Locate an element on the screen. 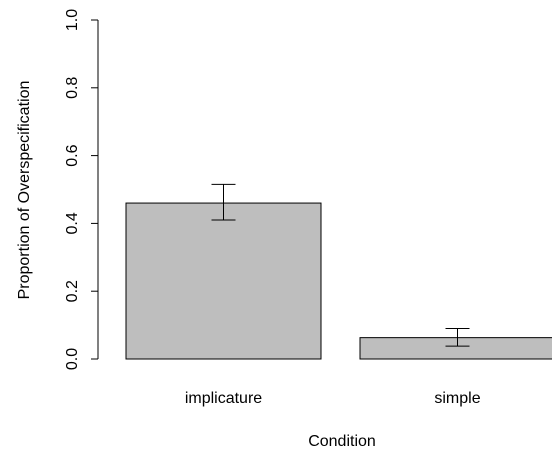  bar-implicature is located at coordinates (223, 281).